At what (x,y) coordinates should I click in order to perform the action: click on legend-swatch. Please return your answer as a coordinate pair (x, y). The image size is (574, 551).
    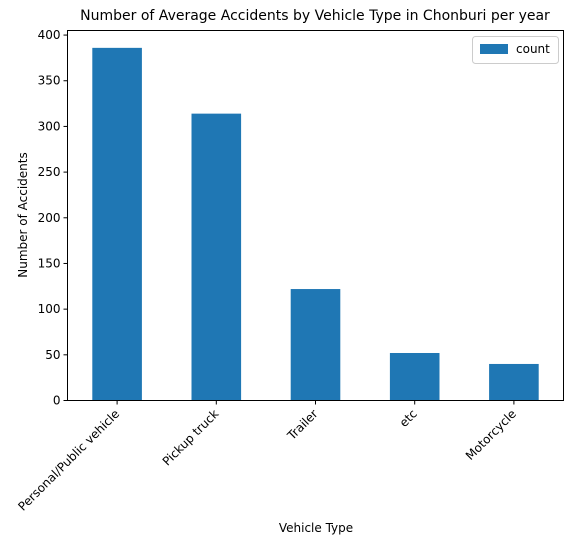
    Looking at the image, I should click on (494, 49).